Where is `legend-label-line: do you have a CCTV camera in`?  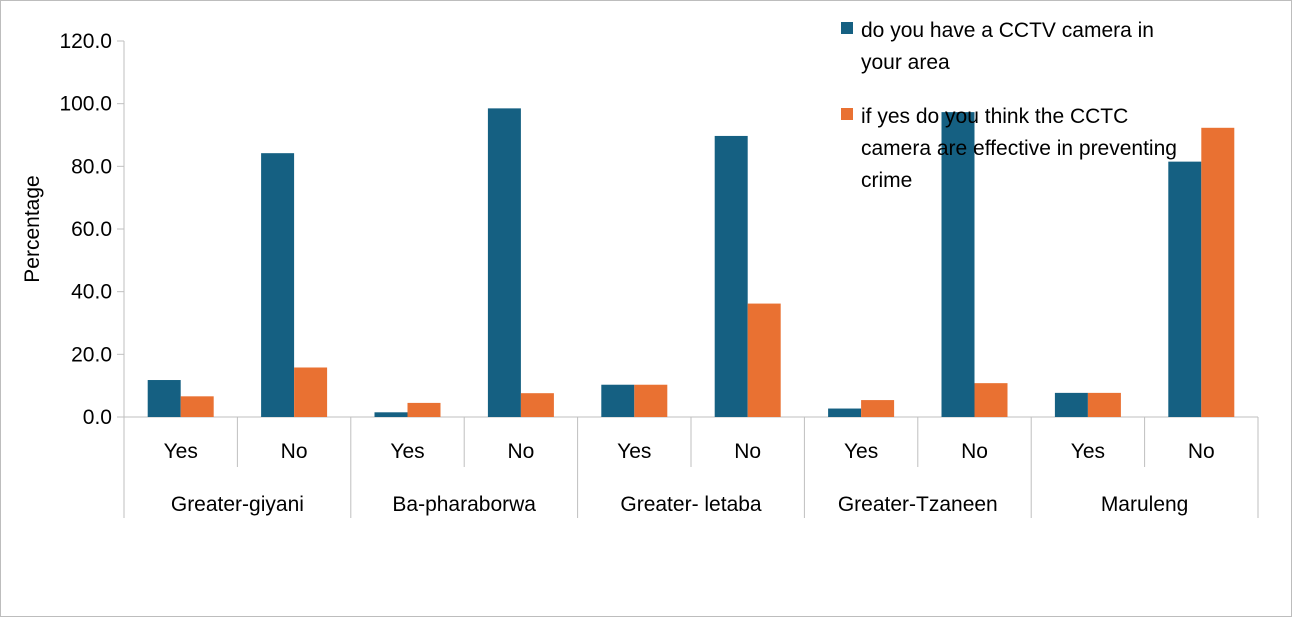
legend-label-line: do you have a CCTV camera in is located at coordinates (1007, 30).